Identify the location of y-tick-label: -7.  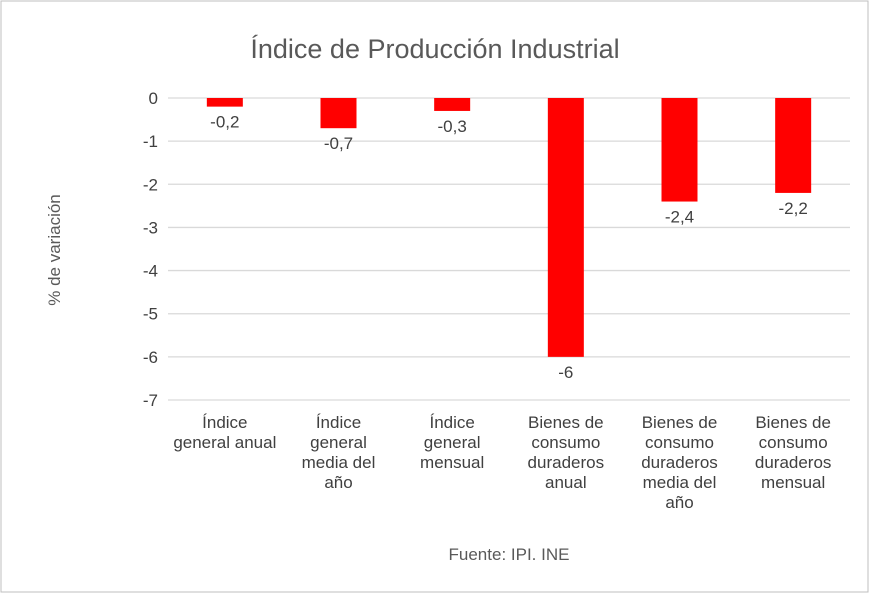
(150, 400).